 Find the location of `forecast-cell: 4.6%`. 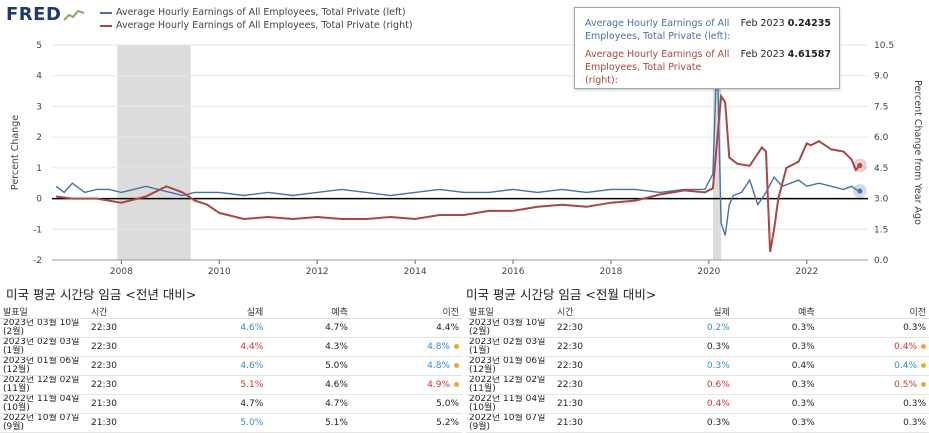

forecast-cell: 4.6% is located at coordinates (308, 385).